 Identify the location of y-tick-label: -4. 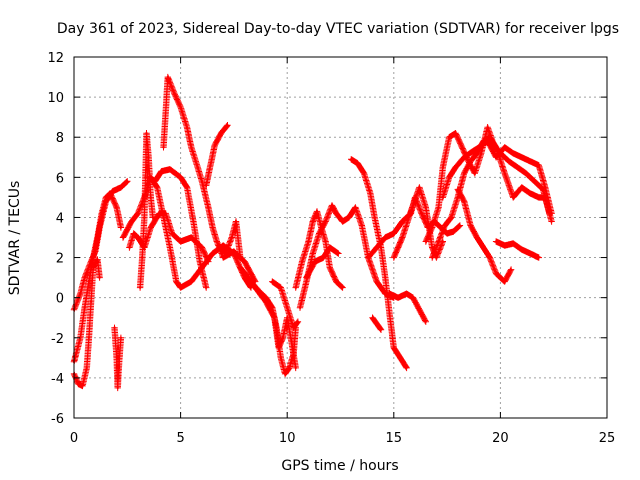
(57, 379).